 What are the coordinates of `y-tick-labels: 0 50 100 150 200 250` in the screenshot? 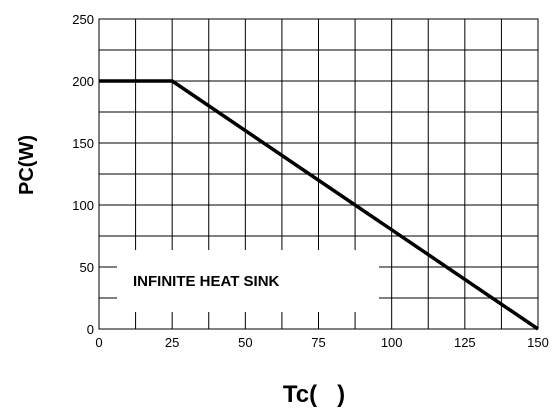 It's located at (83, 174).